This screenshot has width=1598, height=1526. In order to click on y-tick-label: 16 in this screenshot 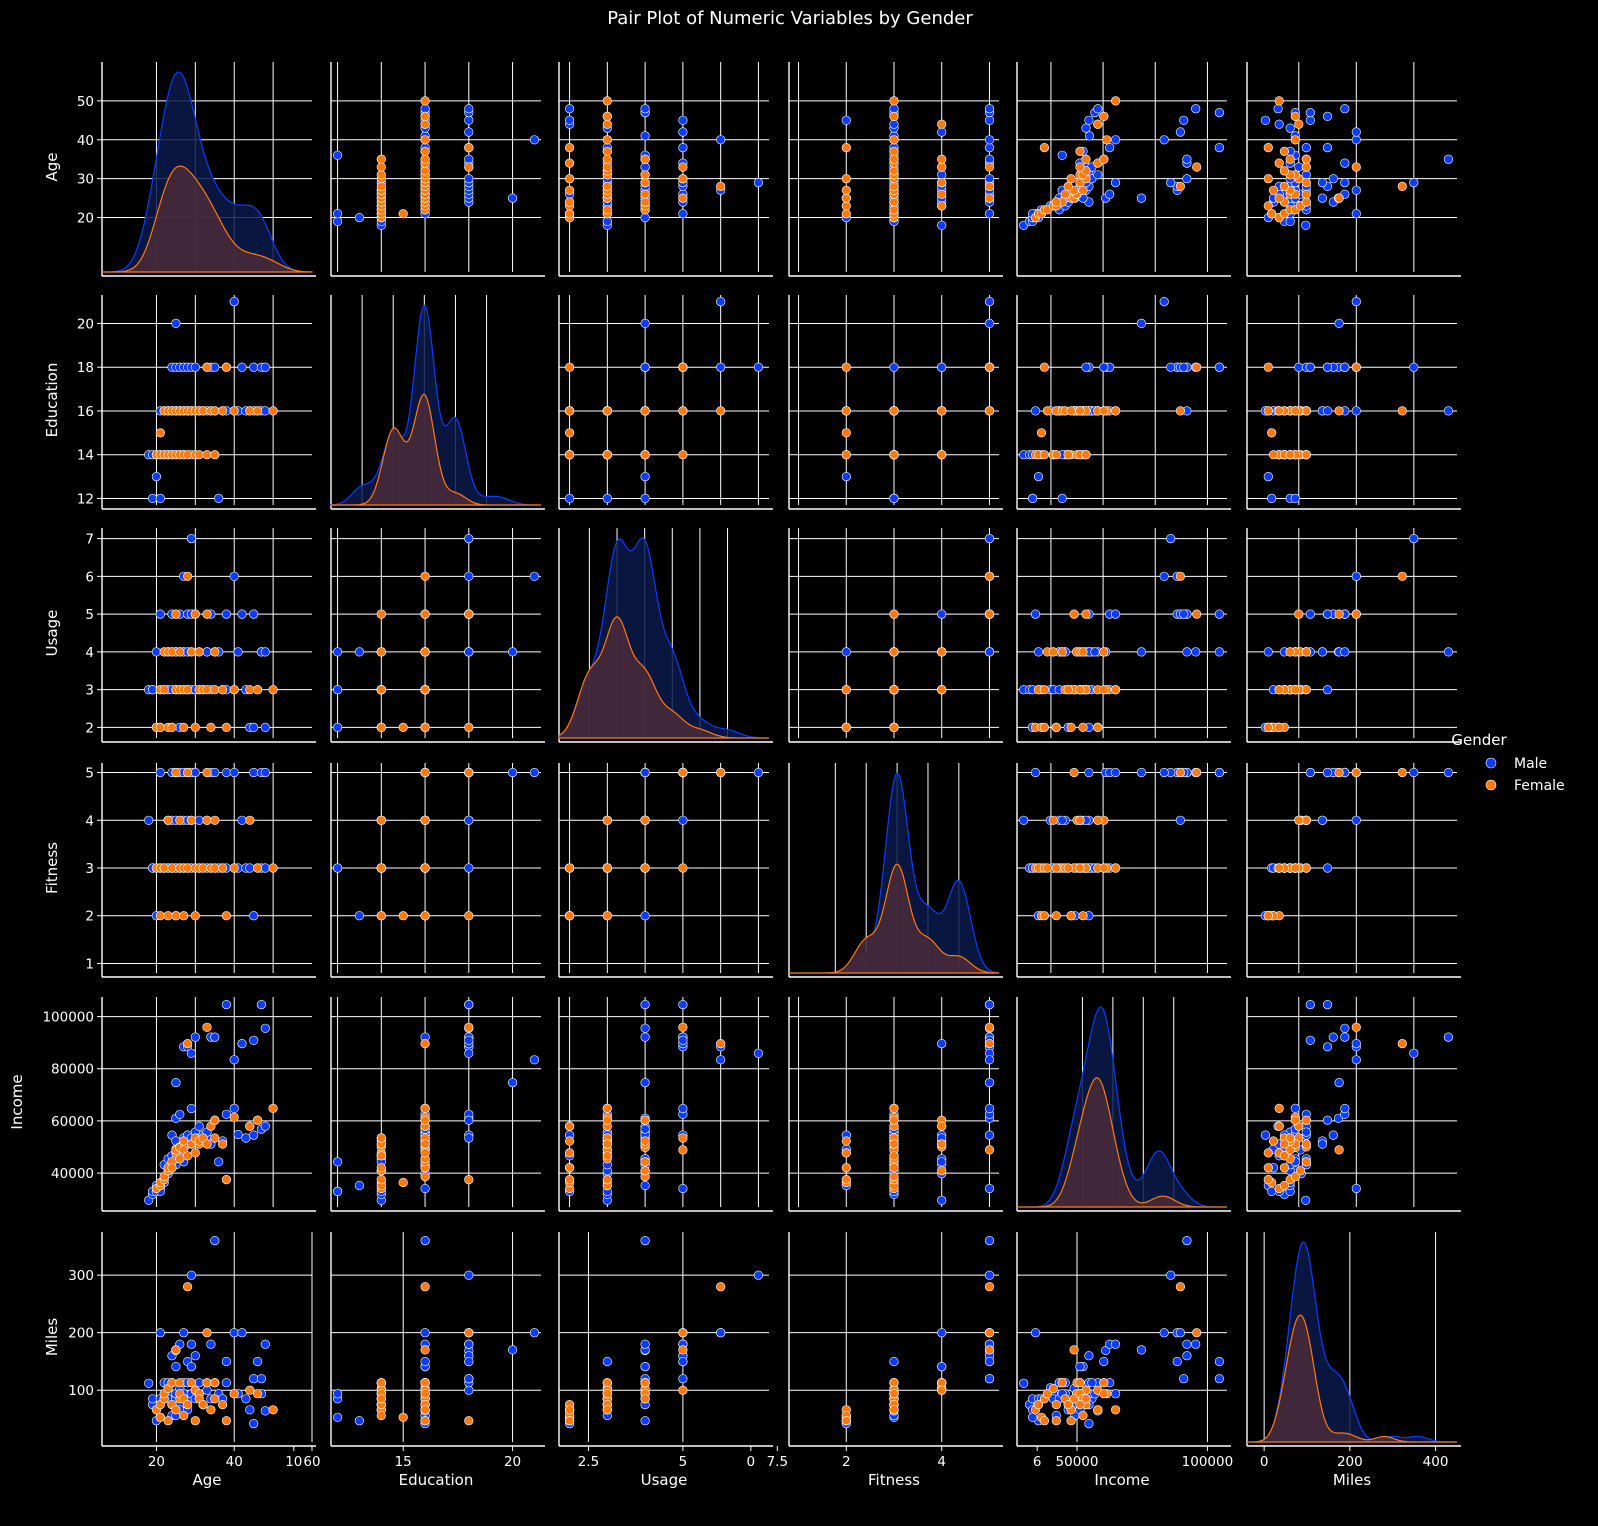, I will do `click(85, 412)`.